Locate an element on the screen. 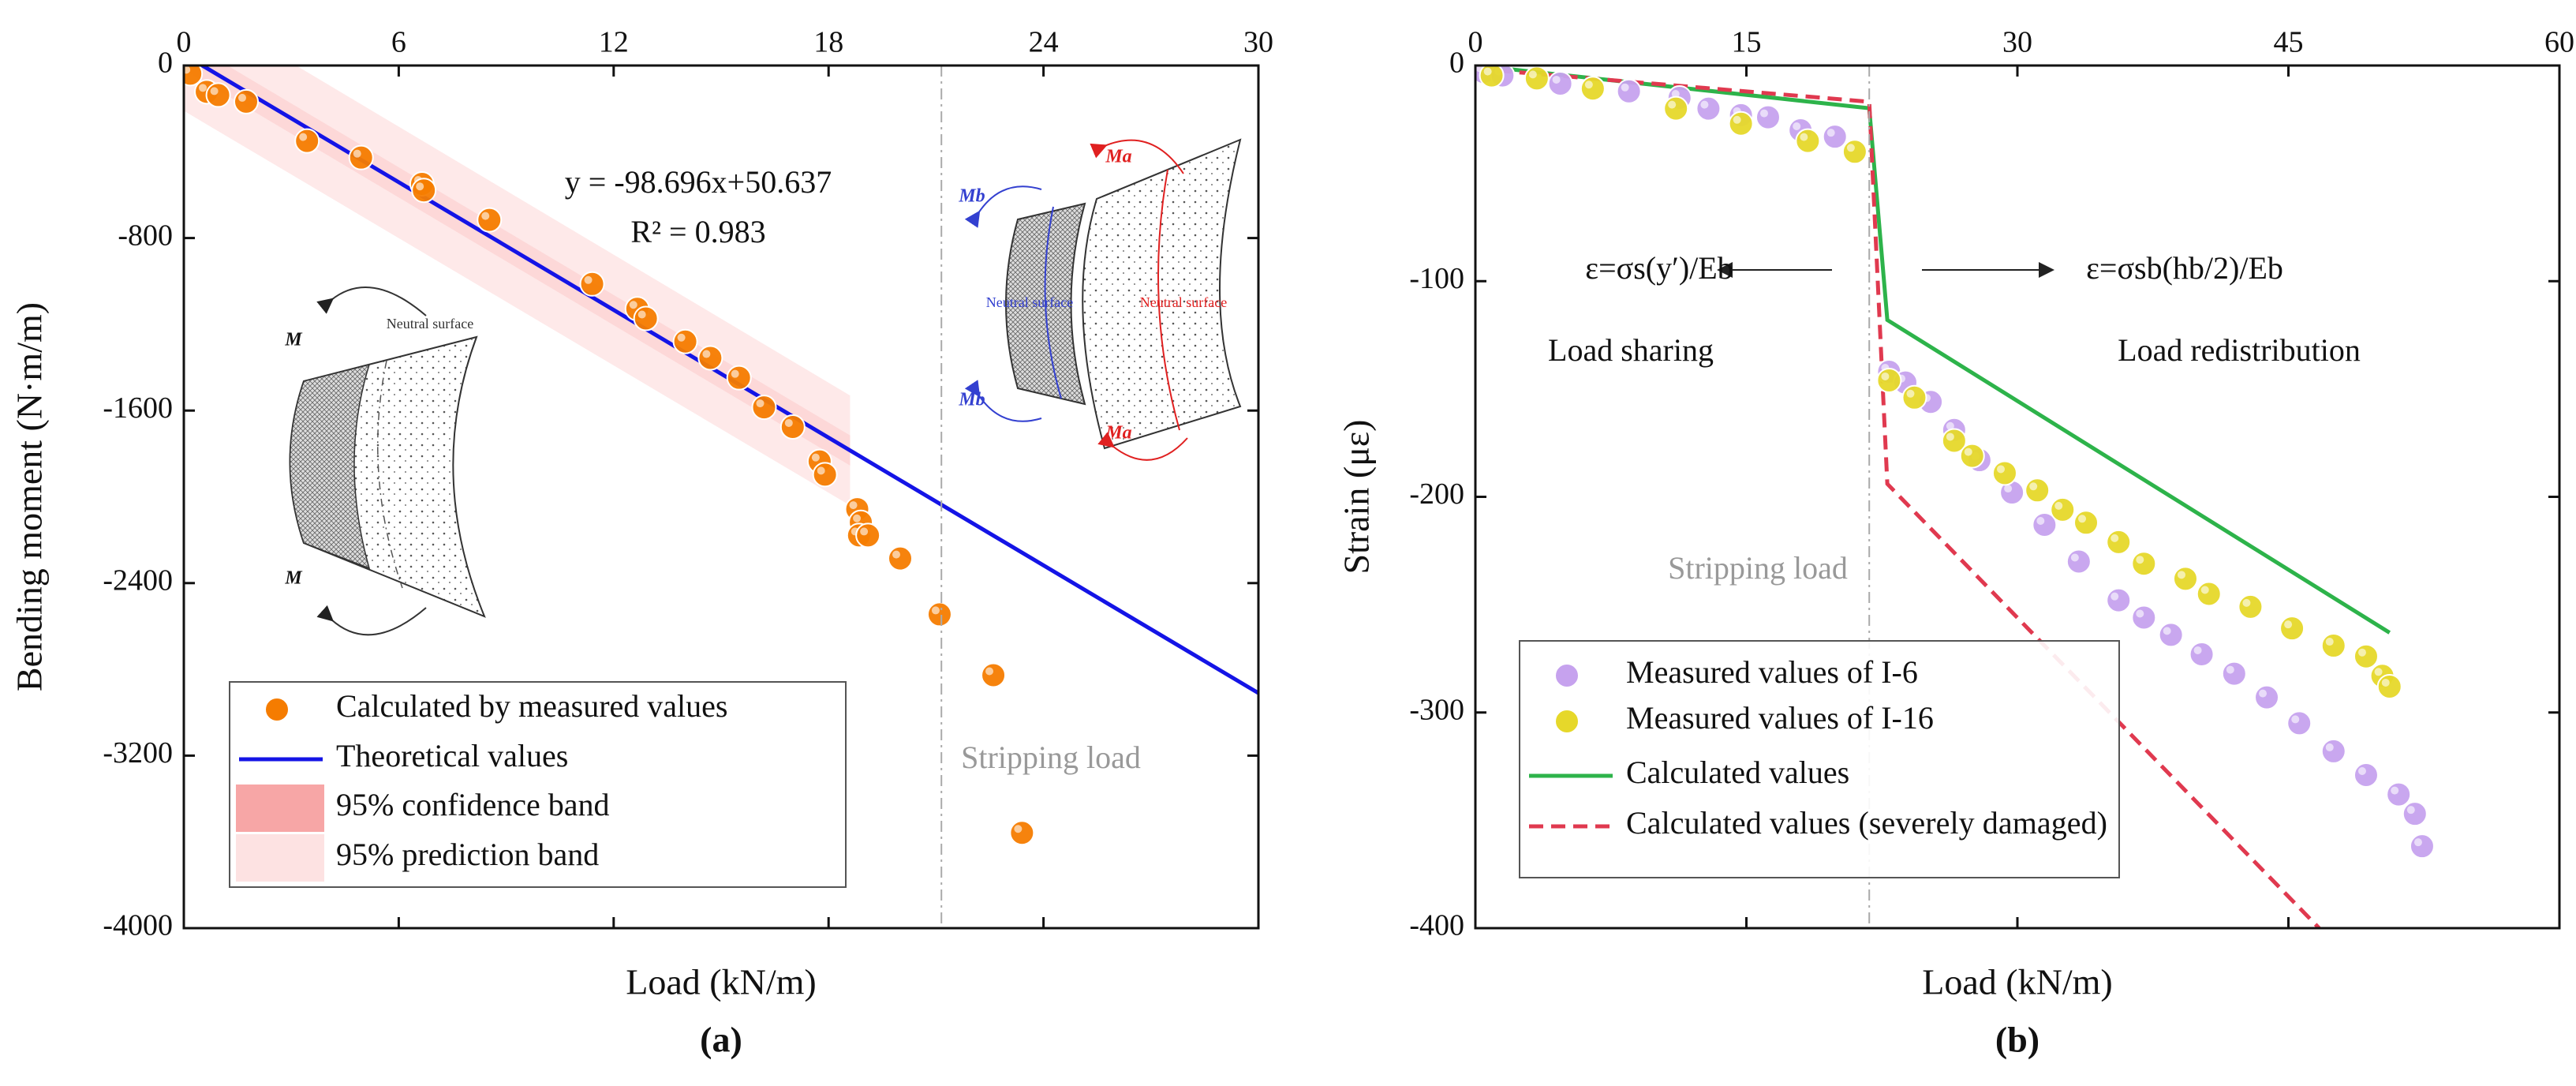 The image size is (2576, 1086). y-tick-label: -100 is located at coordinates (1436, 278).